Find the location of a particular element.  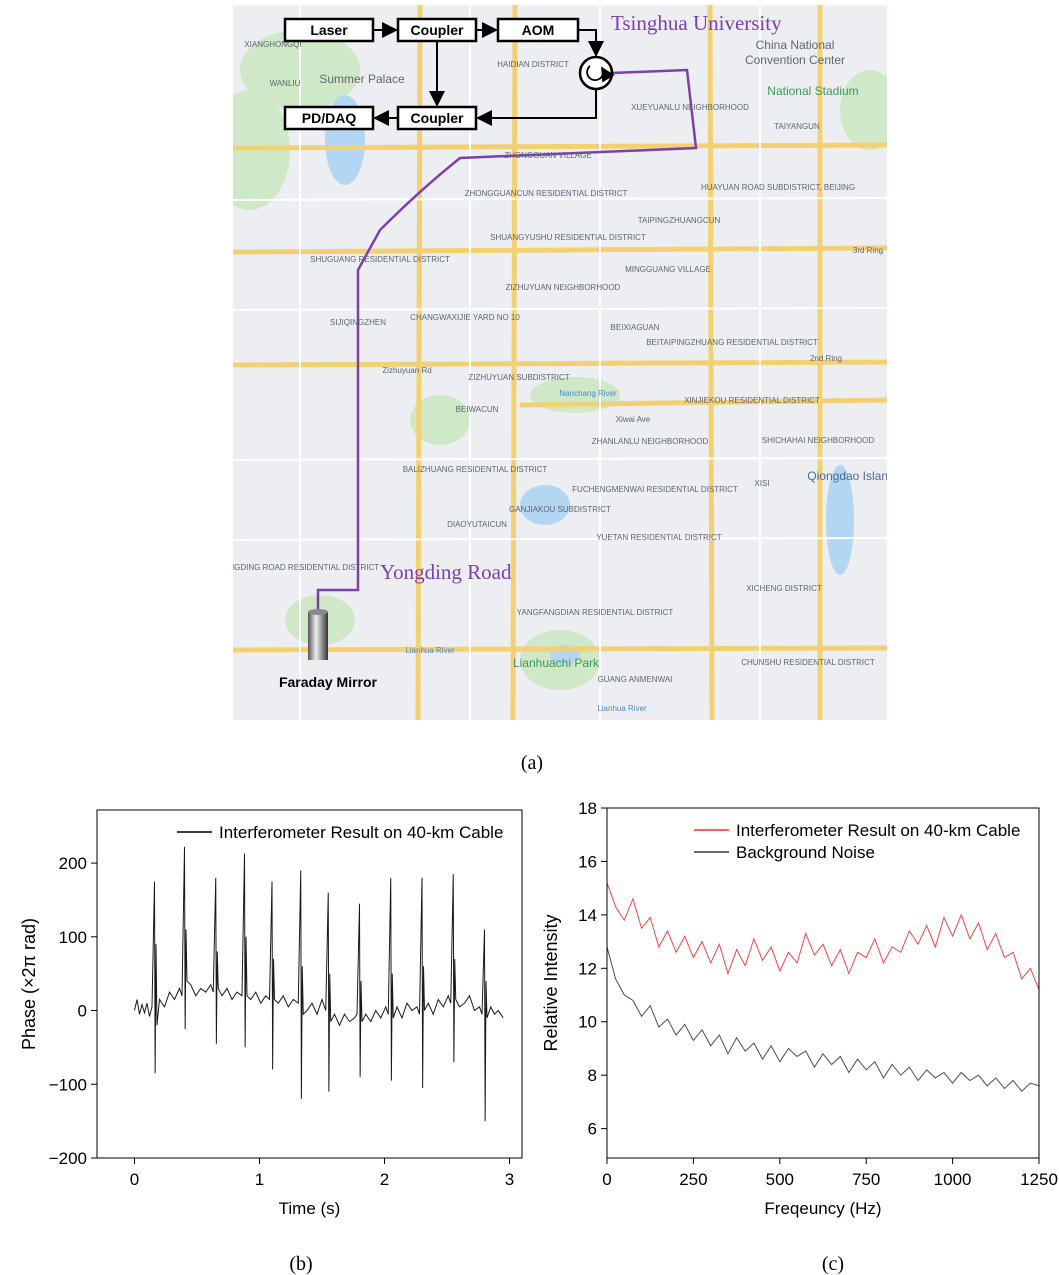

map-label: YONGDING ROAD RESIDENTIAL DISTRICT is located at coordinates (298, 567).